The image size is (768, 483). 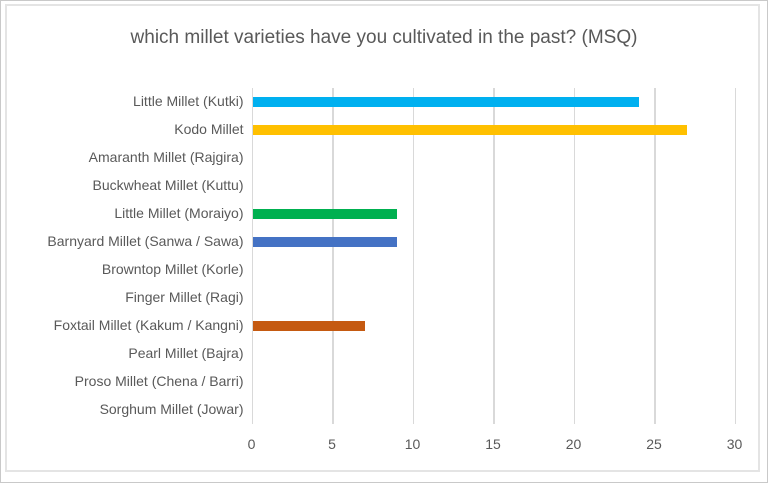 I want to click on category-label: Amaranth Millet (Rajgira), so click(x=166, y=156).